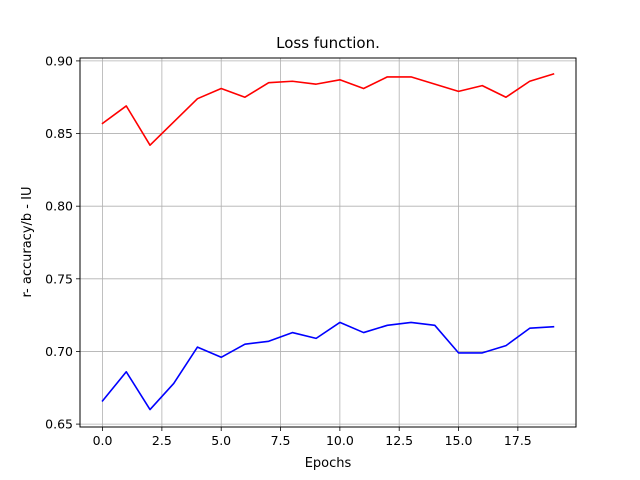  Describe the element at coordinates (59, 424) in the screenshot. I see `y-tick-label: 0.65` at that location.